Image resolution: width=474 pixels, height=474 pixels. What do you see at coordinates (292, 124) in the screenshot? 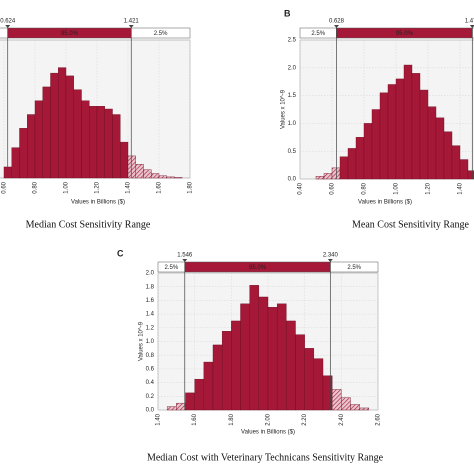
I see `y-tick-label: 1.0` at bounding box center [292, 124].